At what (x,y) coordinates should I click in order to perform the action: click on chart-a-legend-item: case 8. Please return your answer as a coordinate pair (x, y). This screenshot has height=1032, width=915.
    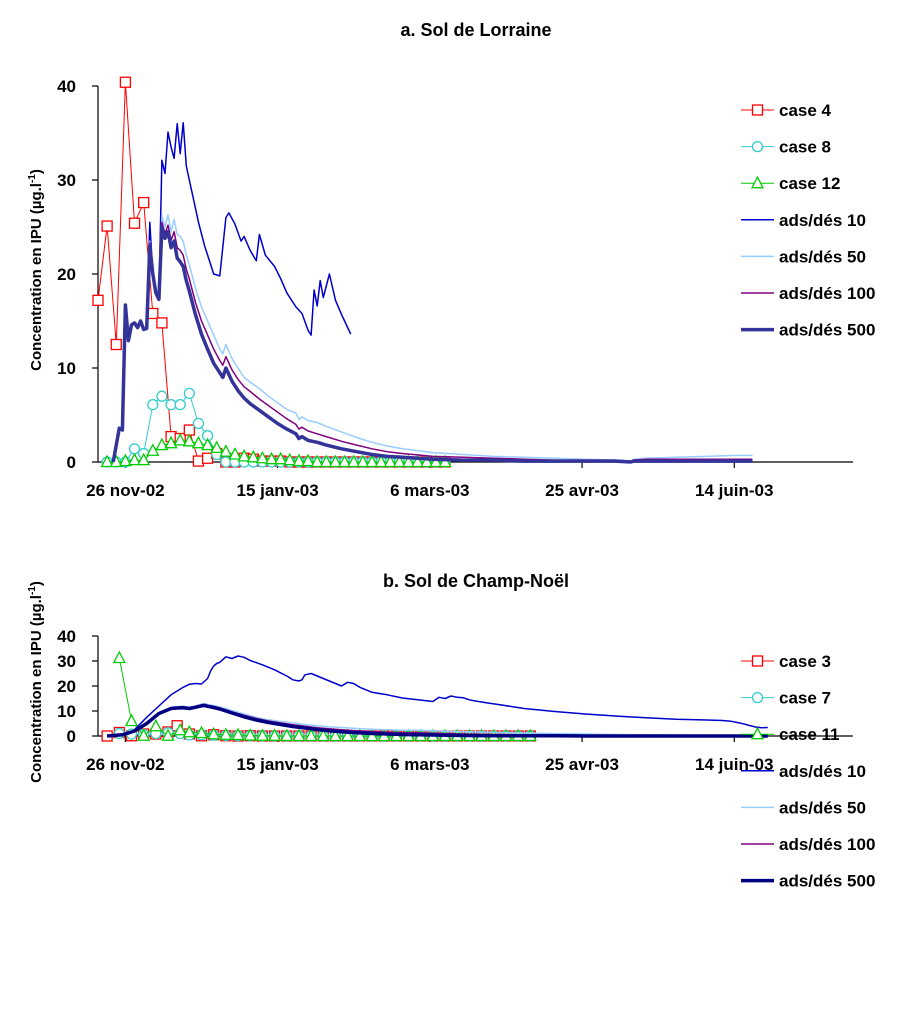
    Looking at the image, I should click on (786, 147).